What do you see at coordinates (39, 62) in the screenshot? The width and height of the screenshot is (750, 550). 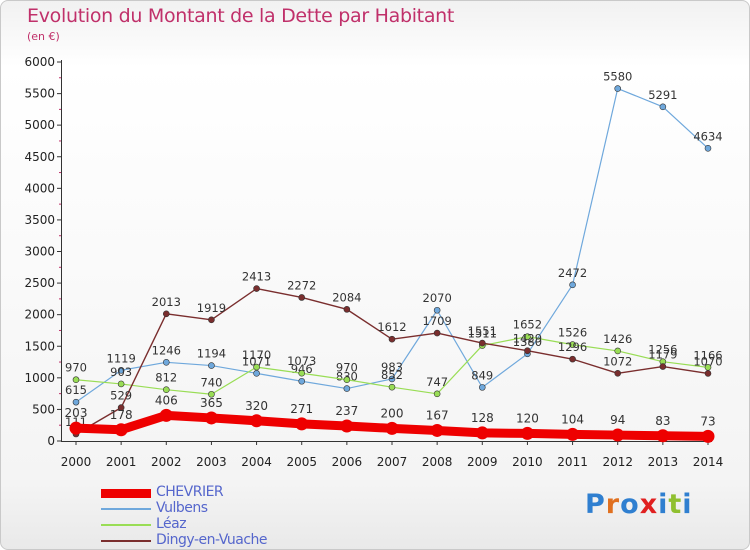 I see `y-tick-label: 6000` at bounding box center [39, 62].